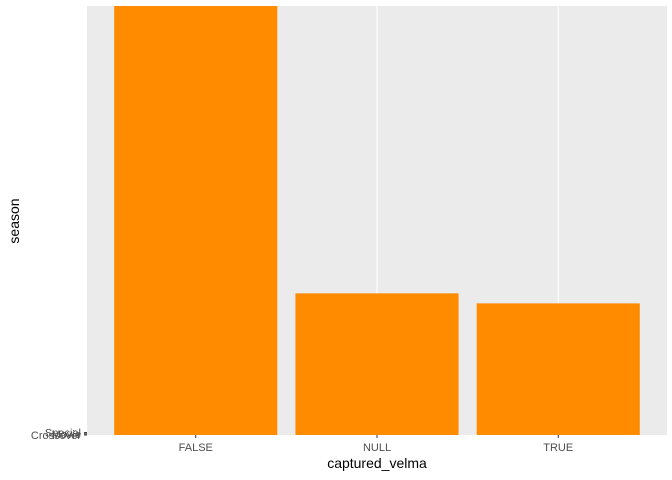  I want to click on x-tick-label-true: TRUE, so click(558, 448).